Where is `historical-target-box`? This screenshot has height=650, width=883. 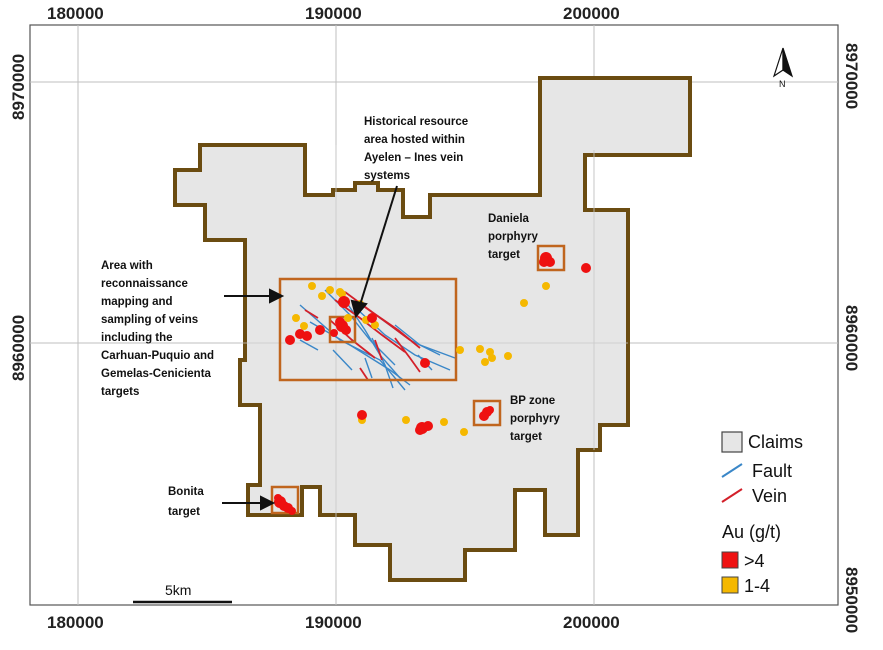
historical-target-box is located at coordinates (342, 329).